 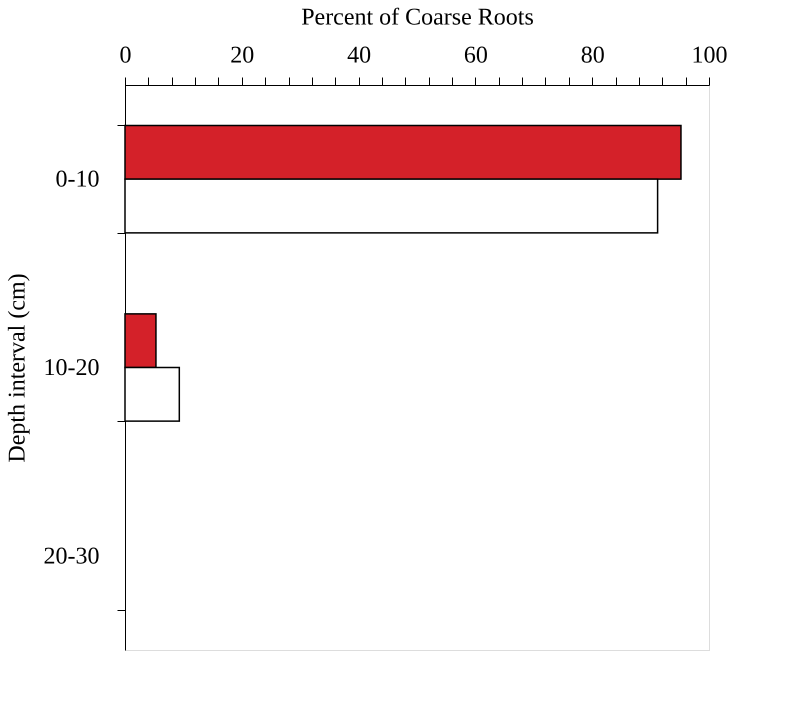 What do you see at coordinates (710, 55) in the screenshot?
I see `x-tick-label: 100` at bounding box center [710, 55].